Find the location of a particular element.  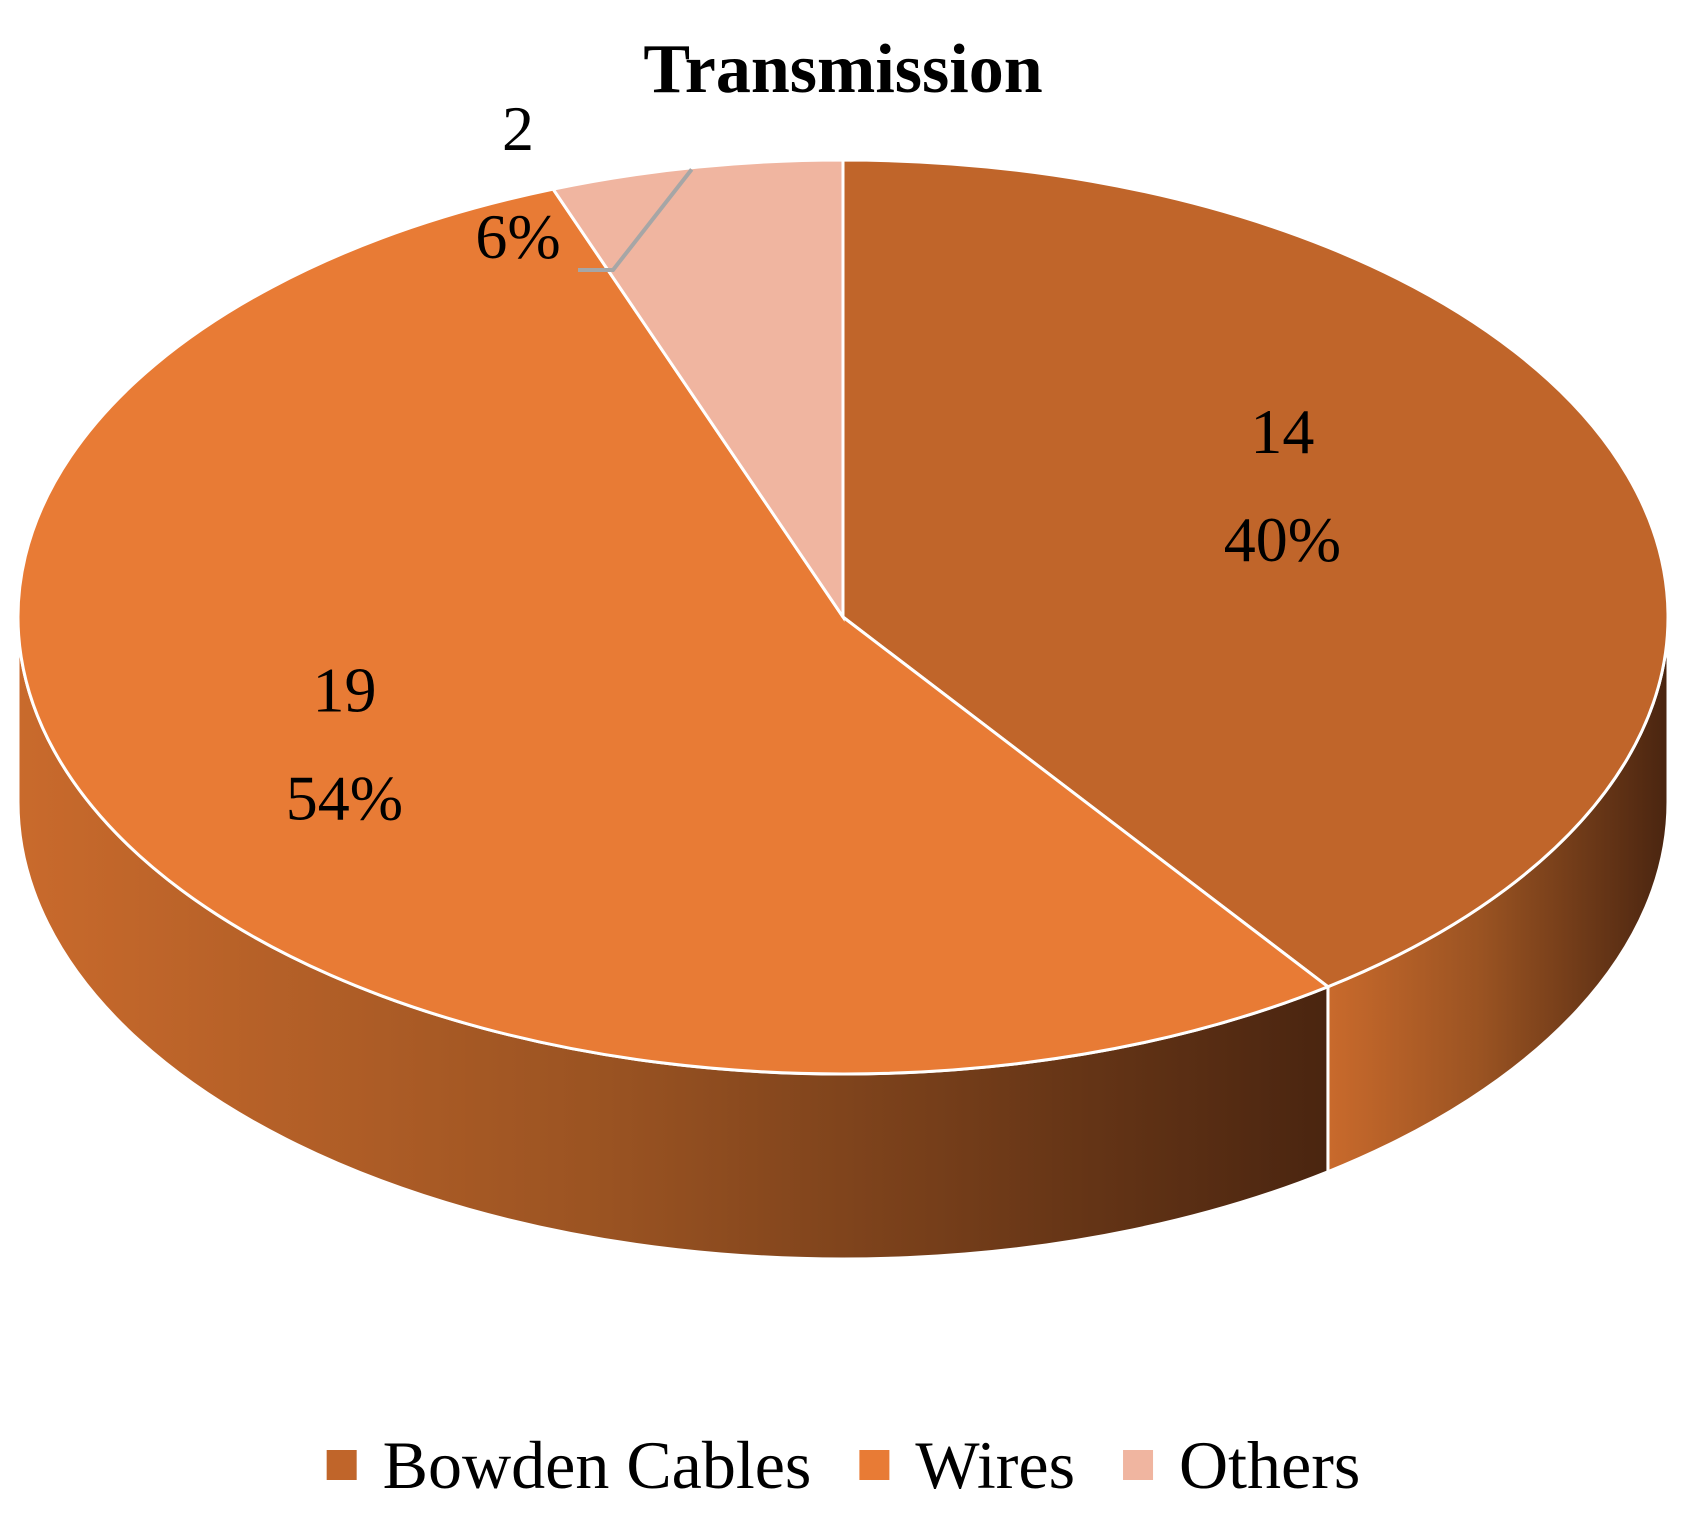

pie-slice-others is located at coordinates (697, 390).